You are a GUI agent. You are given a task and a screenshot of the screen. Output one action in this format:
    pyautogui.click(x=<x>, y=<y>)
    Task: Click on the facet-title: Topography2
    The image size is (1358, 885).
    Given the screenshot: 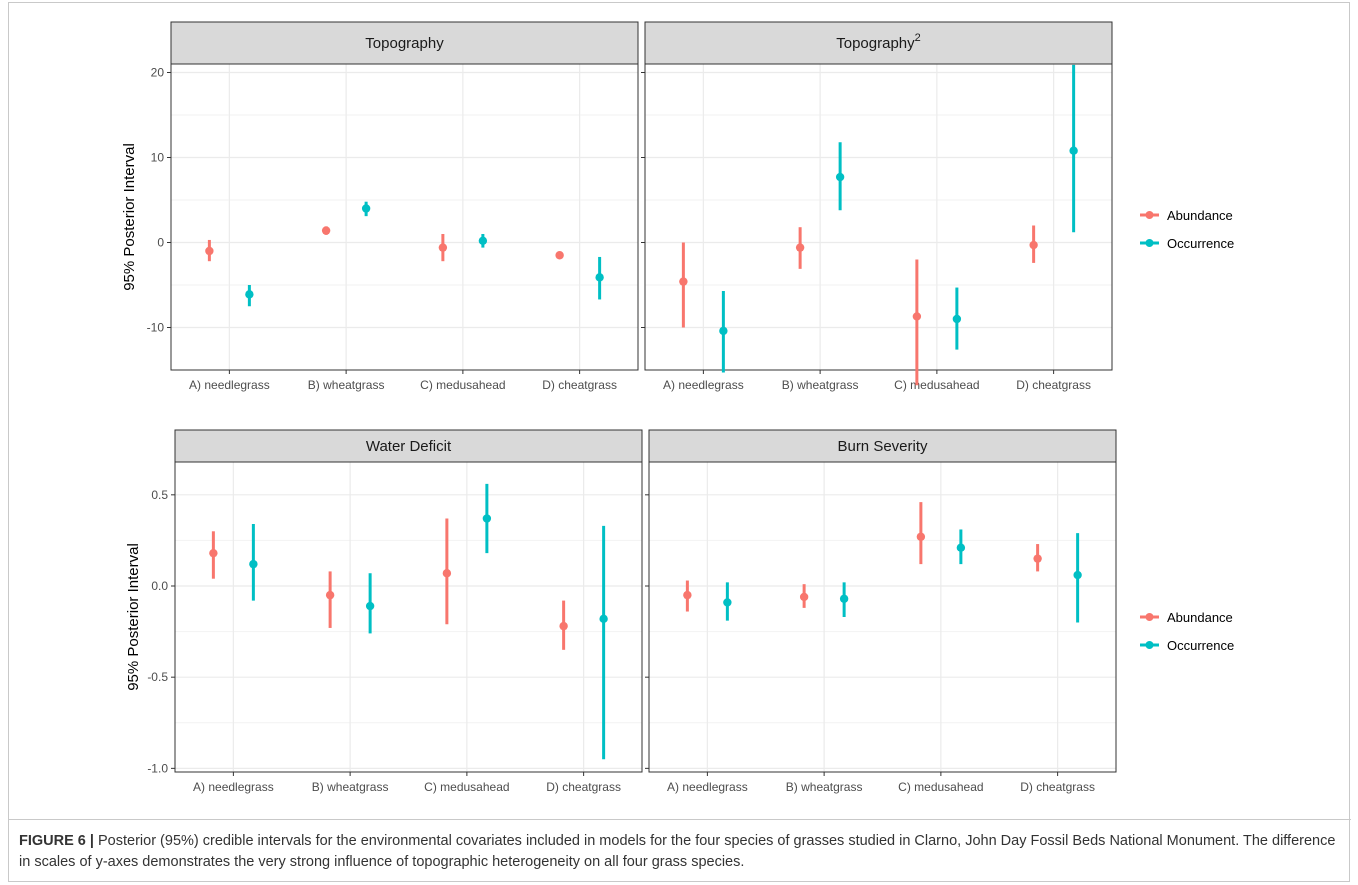 What is the action you would take?
    pyautogui.click(x=878, y=42)
    